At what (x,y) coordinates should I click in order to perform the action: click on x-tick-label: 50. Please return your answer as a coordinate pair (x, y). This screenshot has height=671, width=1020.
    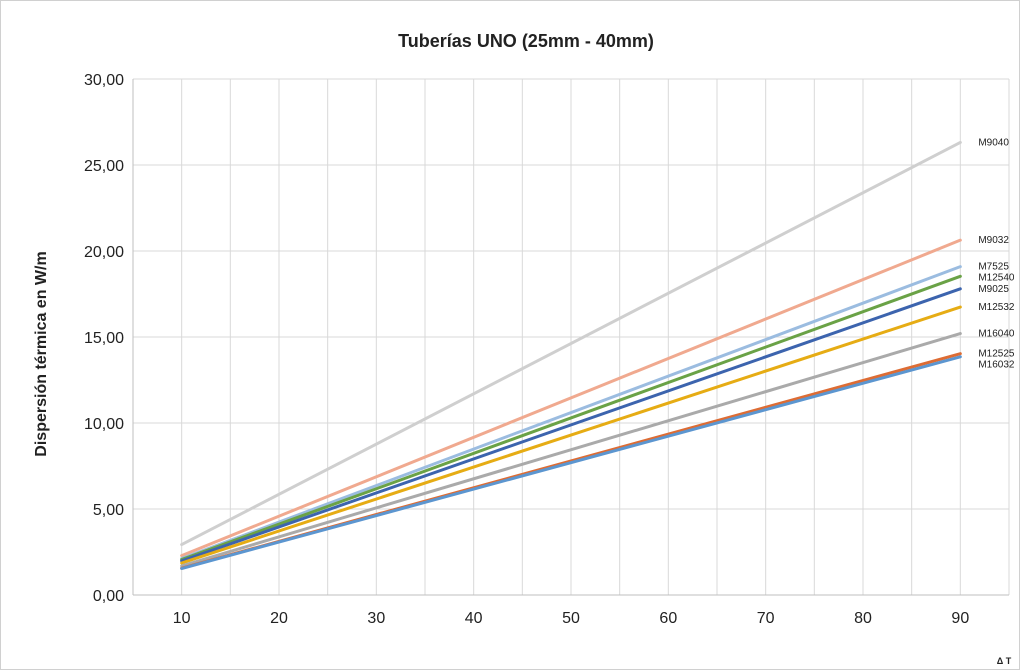
    Looking at the image, I should click on (571, 618).